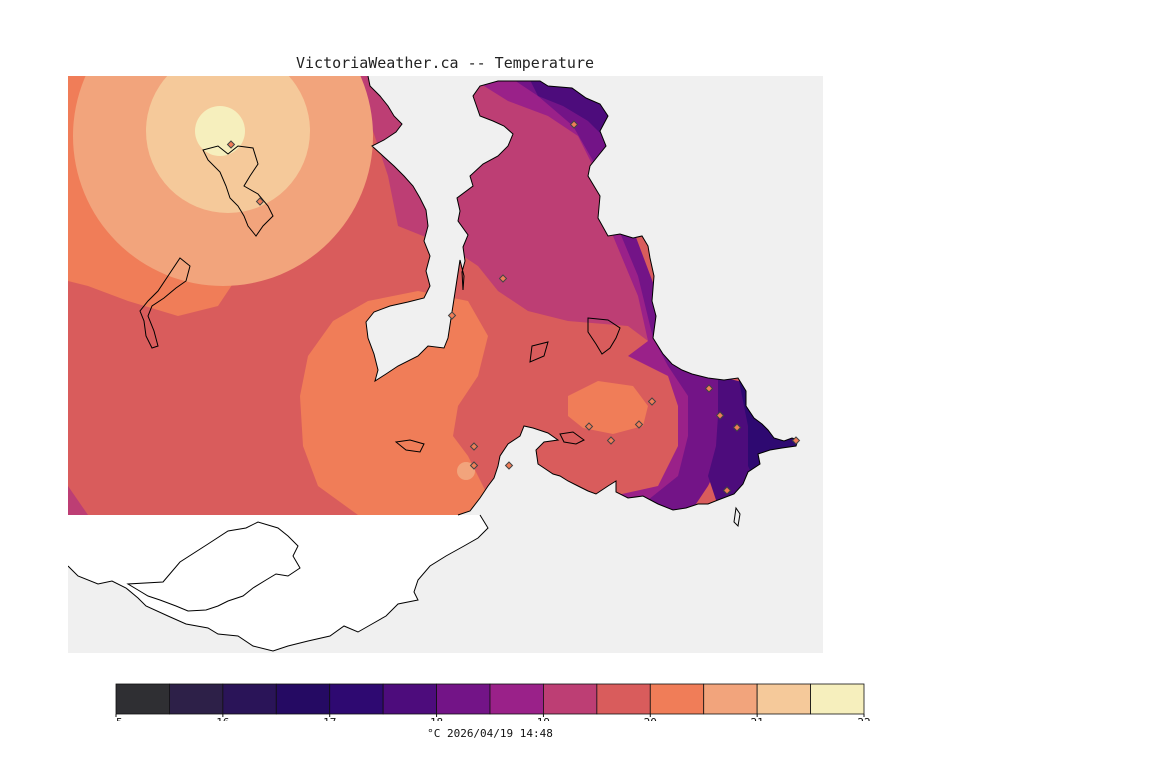 The height and width of the screenshot is (768, 1152). Describe the element at coordinates (608, 407) in the screenshot. I see `contour-band-20-east` at that location.